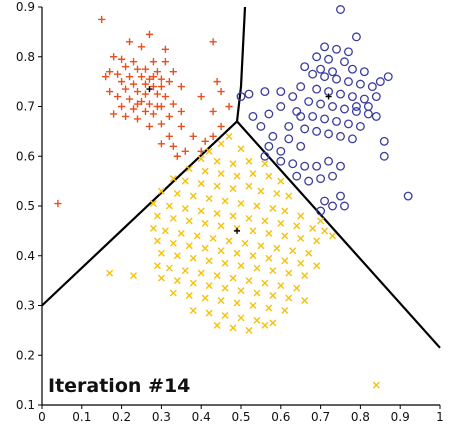 This screenshot has height=439, width=474. I want to click on x-tick-label: 0.9, so click(400, 417).